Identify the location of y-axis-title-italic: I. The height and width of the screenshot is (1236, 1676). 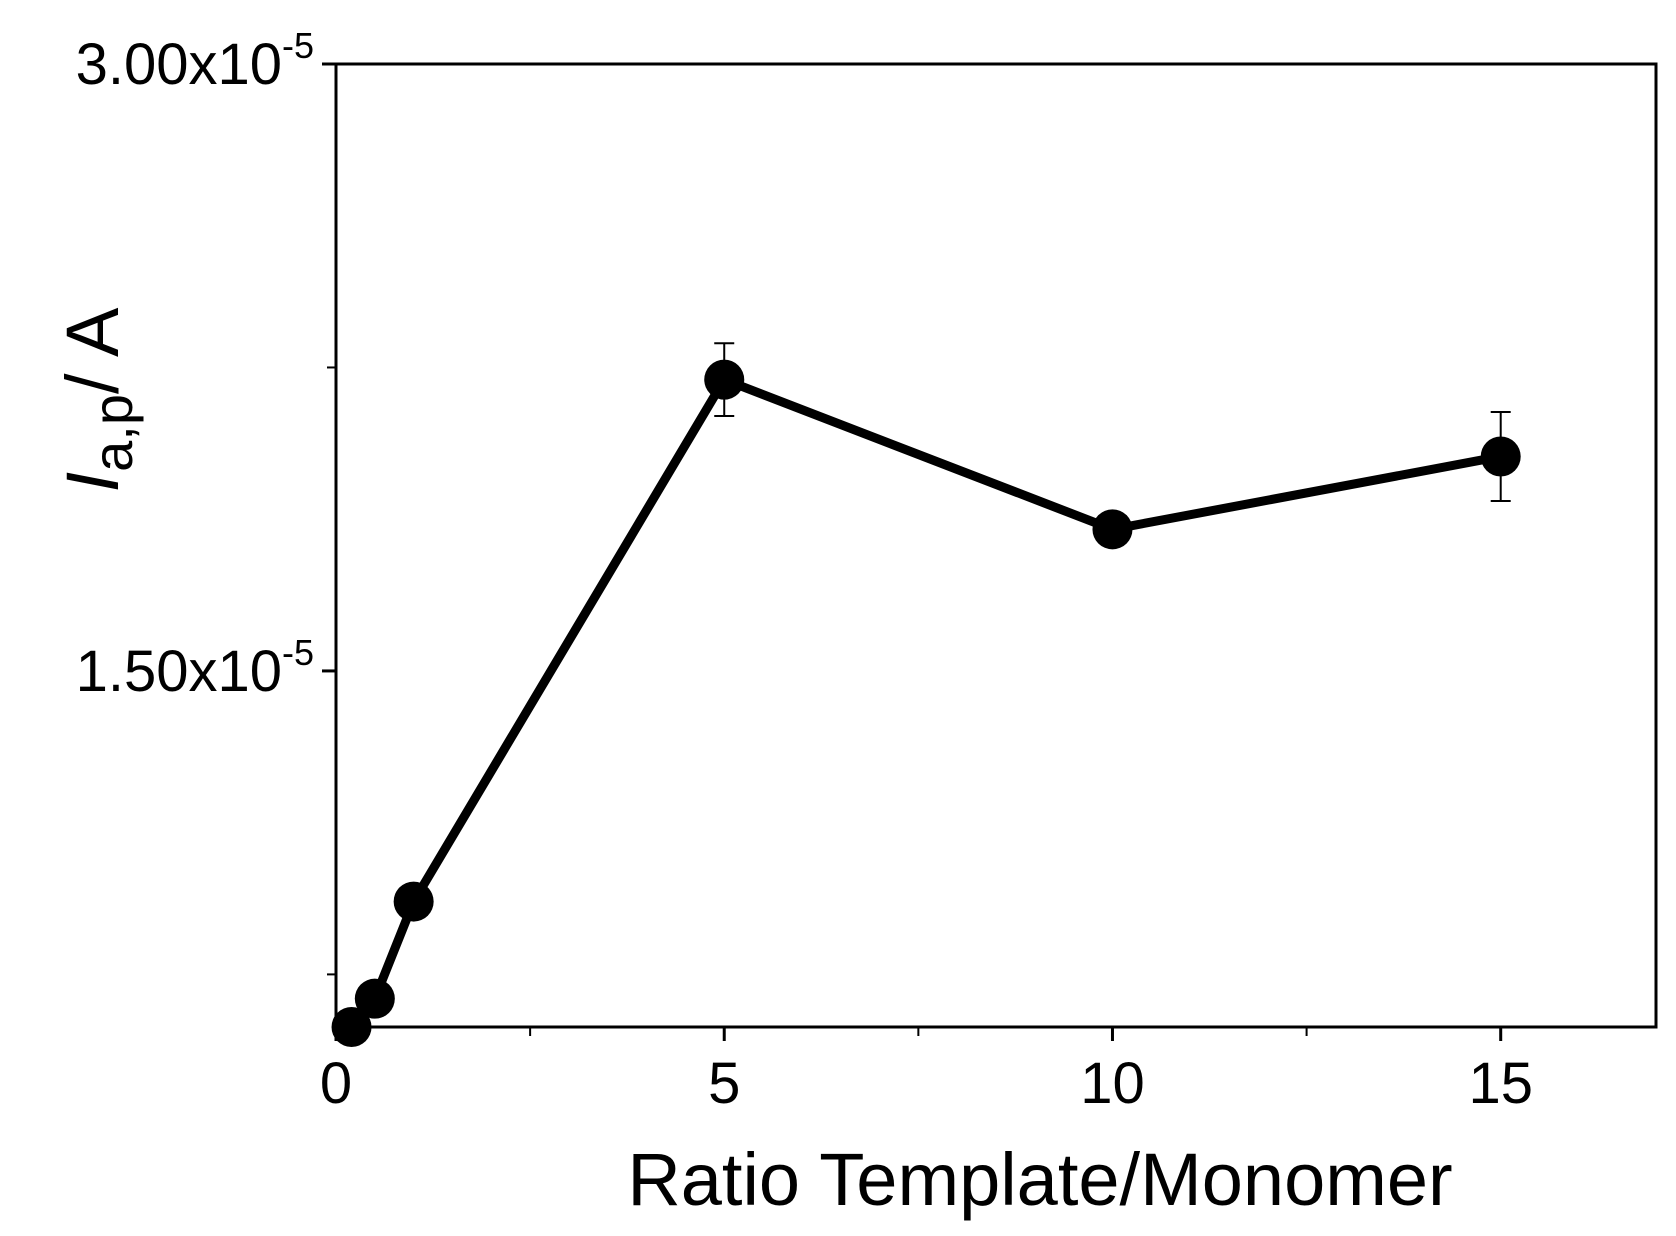
(92, 482).